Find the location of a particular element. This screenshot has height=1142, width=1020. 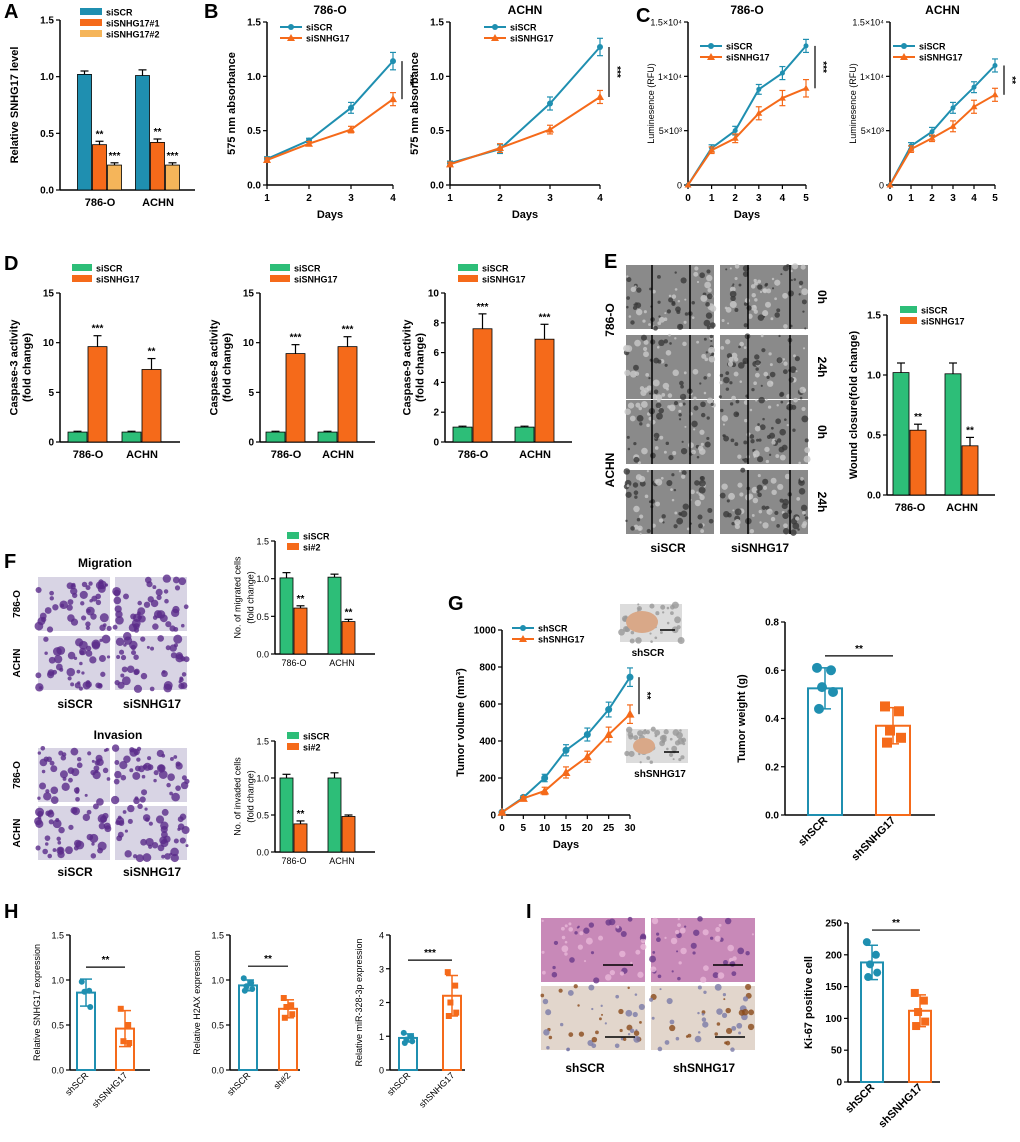

legend-marker is located at coordinates (711, 46).